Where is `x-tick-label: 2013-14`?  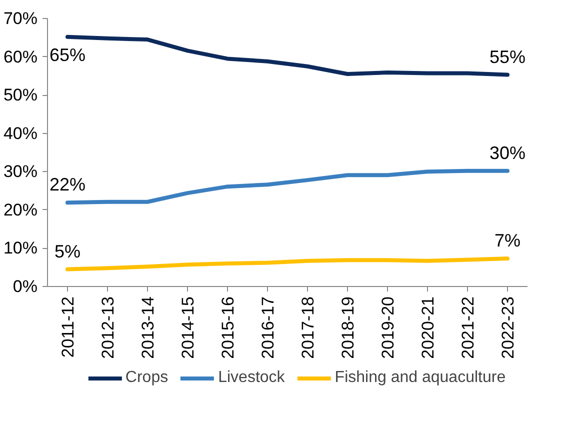
x-tick-label: 2013-14 is located at coordinates (148, 327).